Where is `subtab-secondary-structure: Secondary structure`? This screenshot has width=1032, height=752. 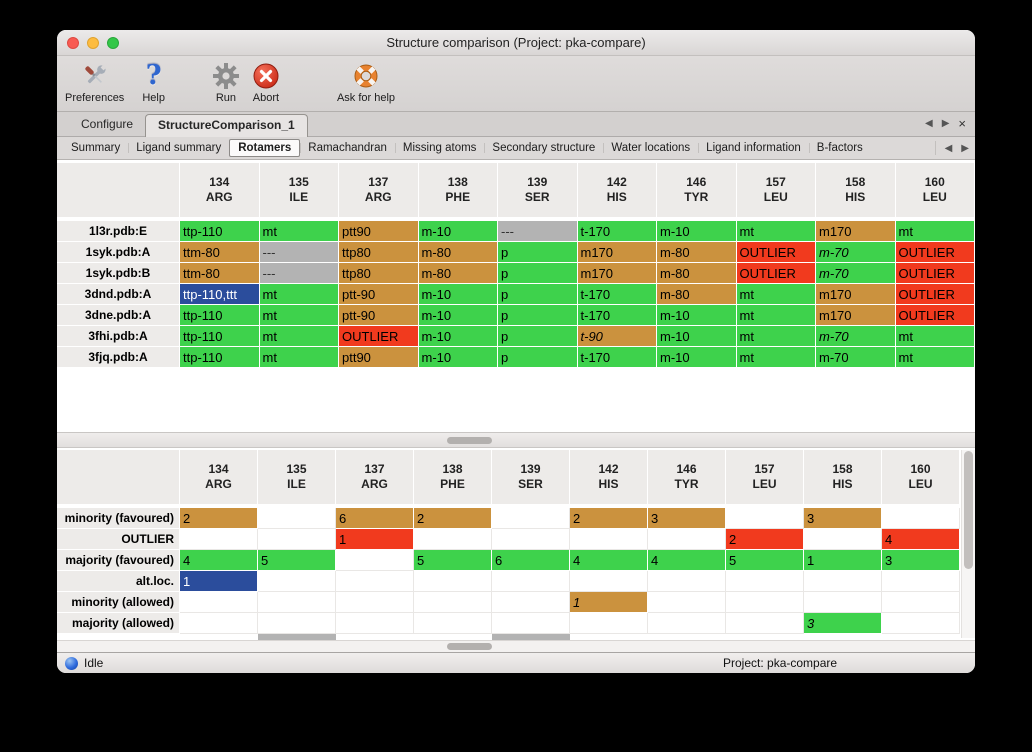 subtab-secondary-structure: Secondary structure is located at coordinates (543, 148).